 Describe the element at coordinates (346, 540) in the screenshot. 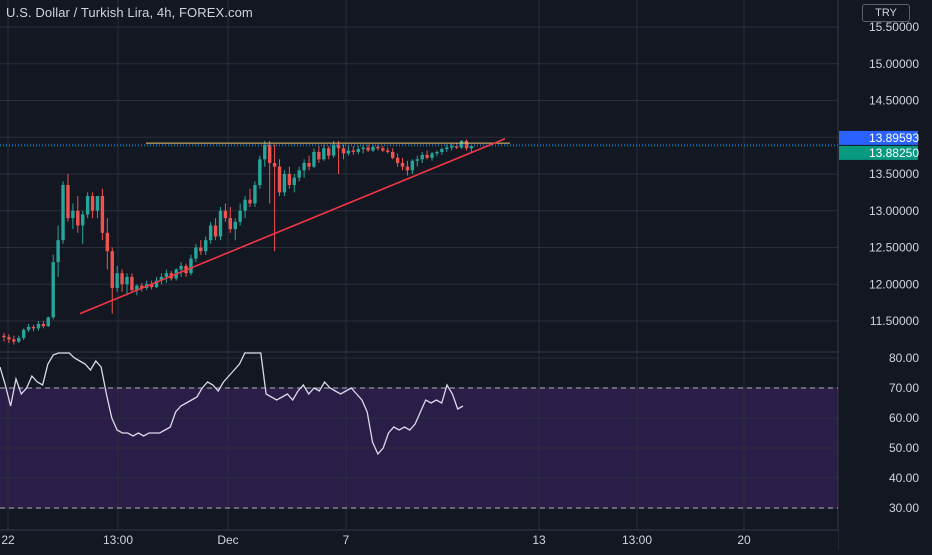

I see `time-tick-label: 7` at that location.